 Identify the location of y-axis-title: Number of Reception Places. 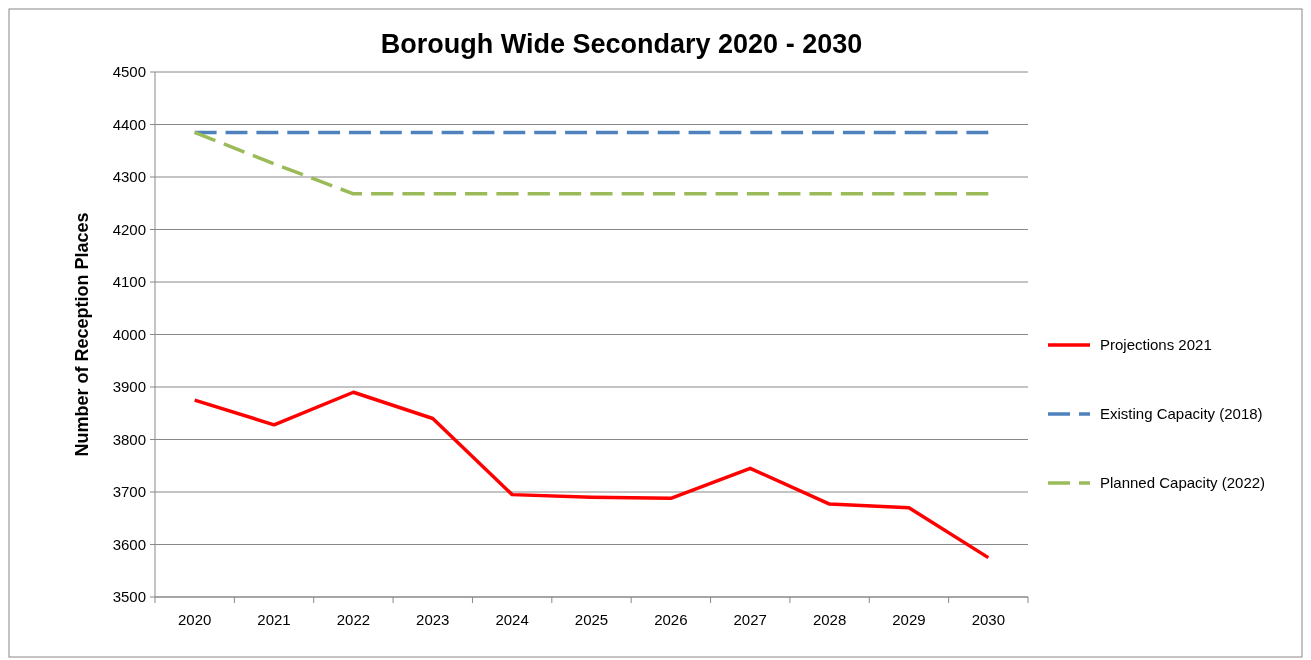
(82, 334).